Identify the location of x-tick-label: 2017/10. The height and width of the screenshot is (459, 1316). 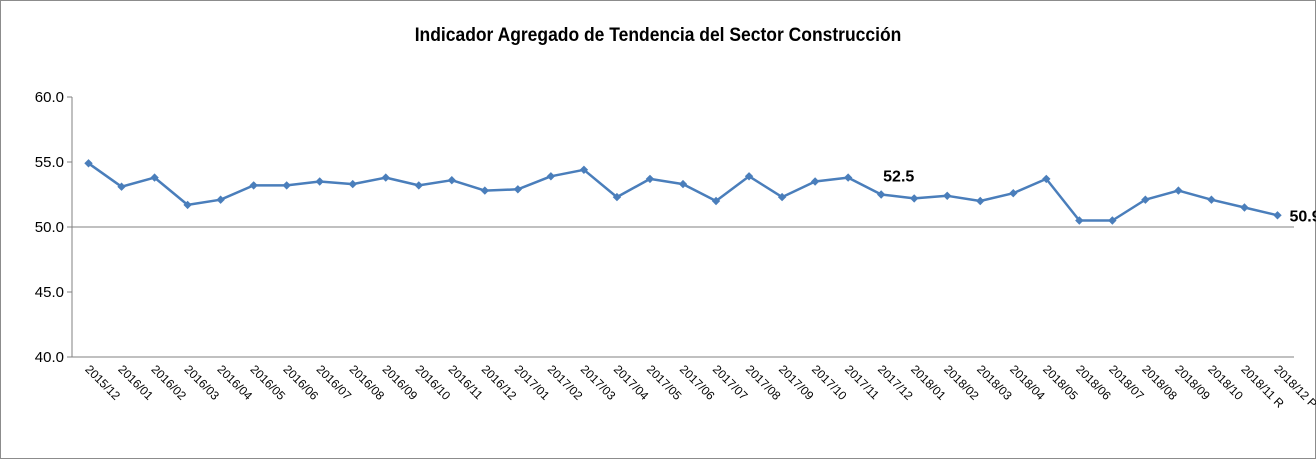
(829, 382).